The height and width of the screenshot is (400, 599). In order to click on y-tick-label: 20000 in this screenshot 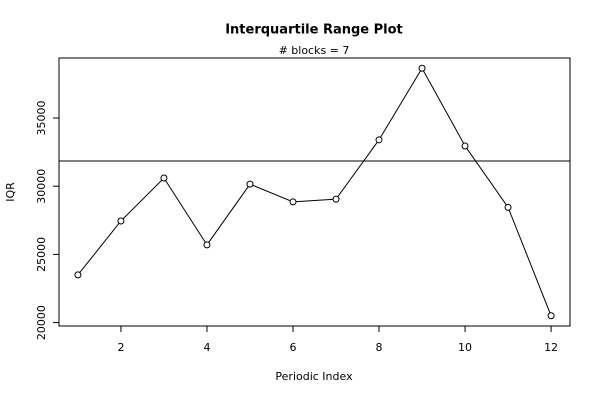, I will do `click(41, 322)`.